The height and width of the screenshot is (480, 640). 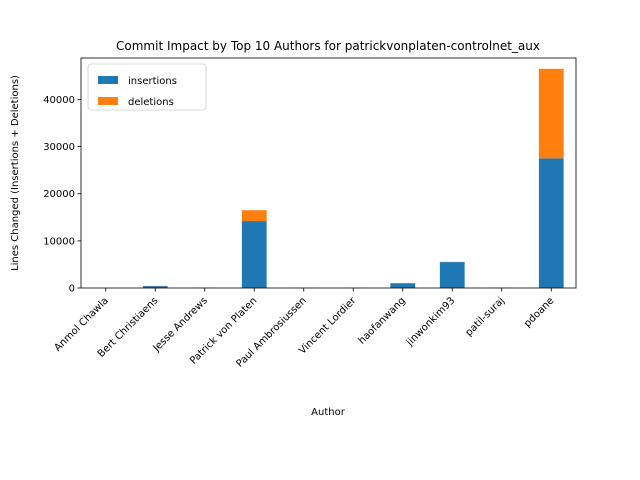 I want to click on legend-label-deletions: deletions, so click(x=151, y=102).